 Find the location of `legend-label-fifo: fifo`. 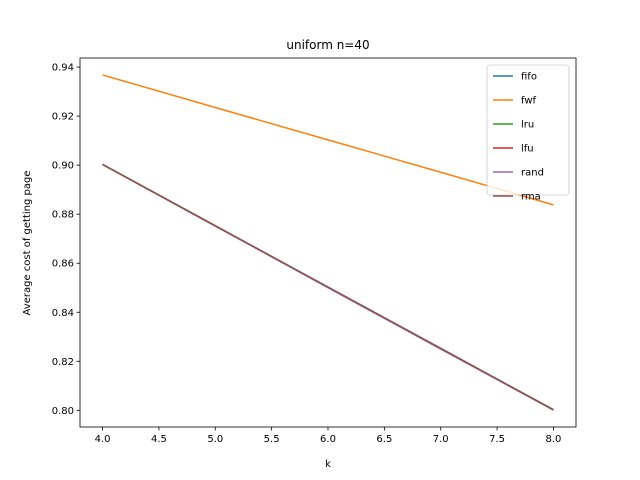

legend-label-fifo: fifo is located at coordinates (529, 77).